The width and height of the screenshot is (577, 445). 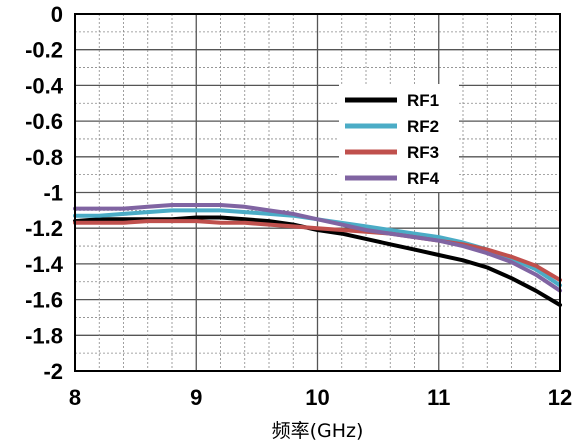 What do you see at coordinates (44, 264) in the screenshot?
I see `y-tick-label: -1.4` at bounding box center [44, 264].